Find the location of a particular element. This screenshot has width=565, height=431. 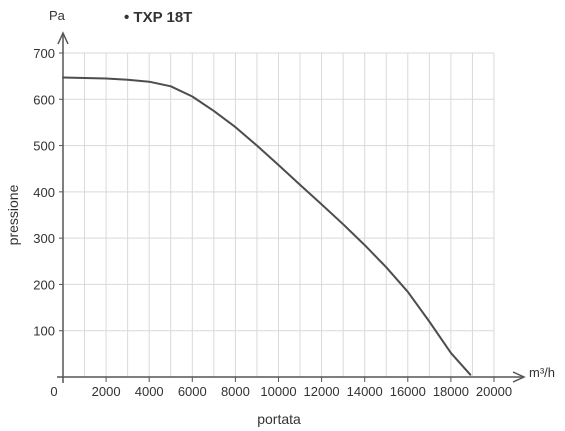

x-tick-label: 14000 is located at coordinates (365, 391).